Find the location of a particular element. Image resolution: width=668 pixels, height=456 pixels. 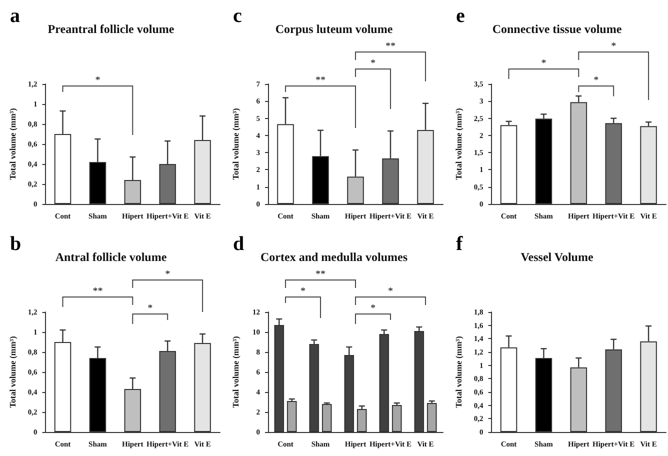

chart-title: Corpus luteum volume is located at coordinates (334, 29).